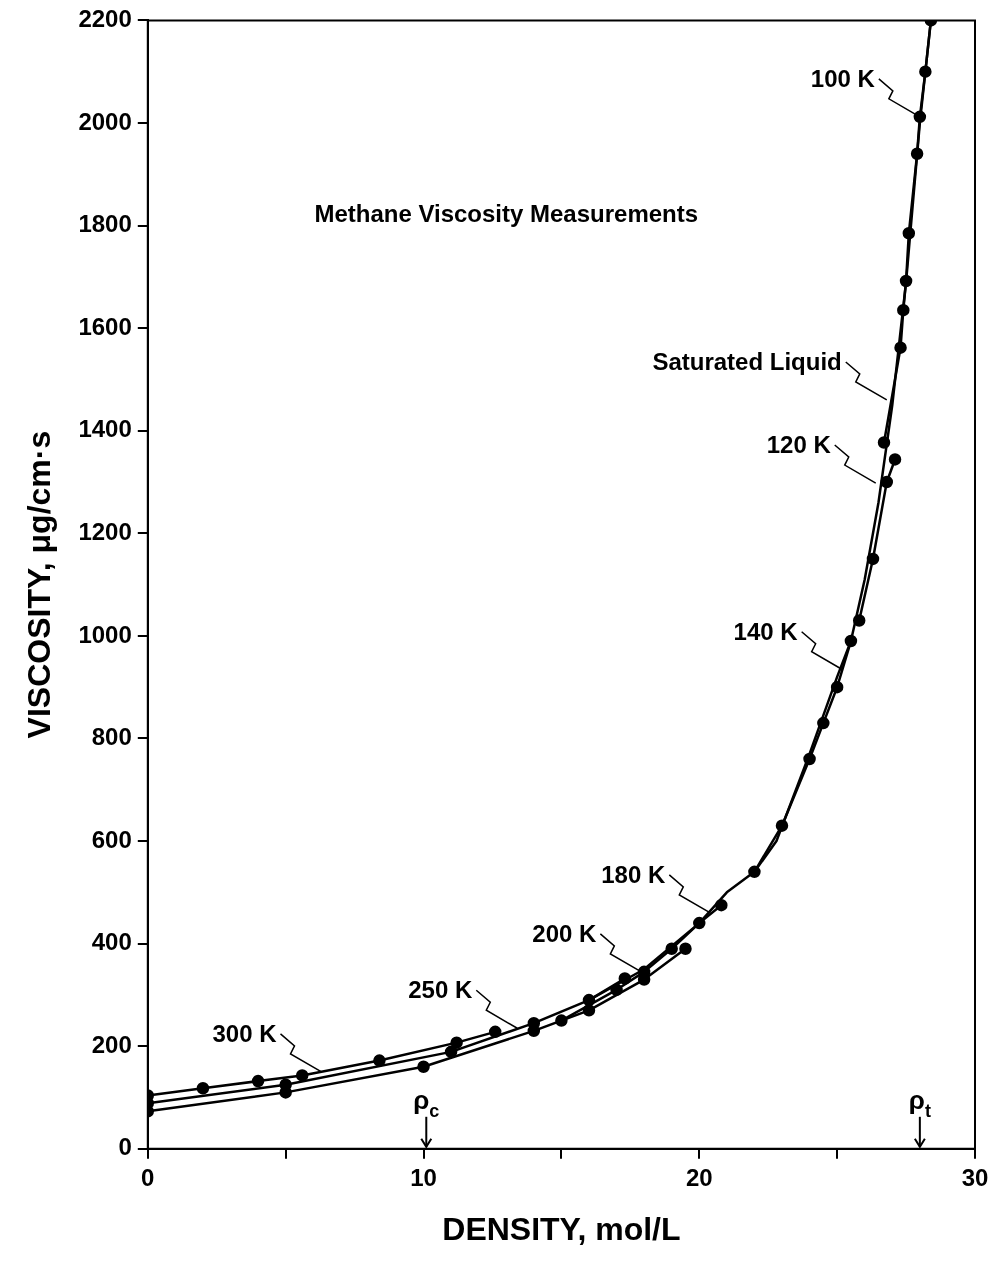  Describe the element at coordinates (799, 445) in the screenshot. I see `annotation: 120 K` at that location.